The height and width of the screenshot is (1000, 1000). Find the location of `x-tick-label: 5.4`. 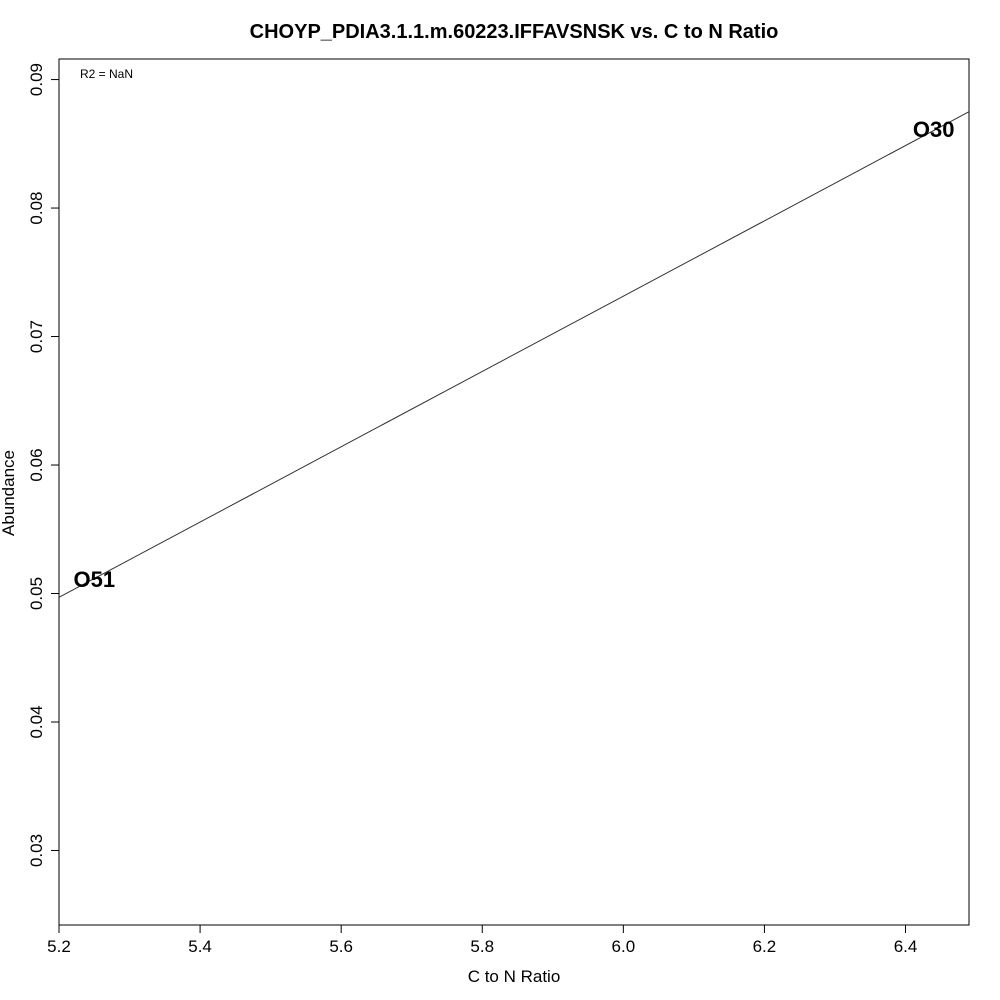

x-tick-label: 5.4 is located at coordinates (200, 946).